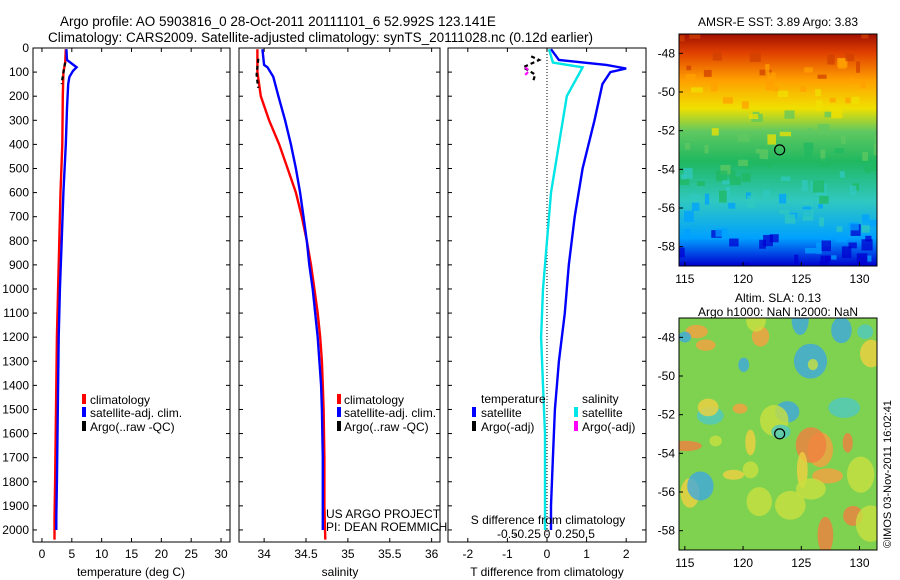 The width and height of the screenshot is (900, 580). Describe the element at coordinates (547, 554) in the screenshot. I see `xtick-label: 0` at that location.